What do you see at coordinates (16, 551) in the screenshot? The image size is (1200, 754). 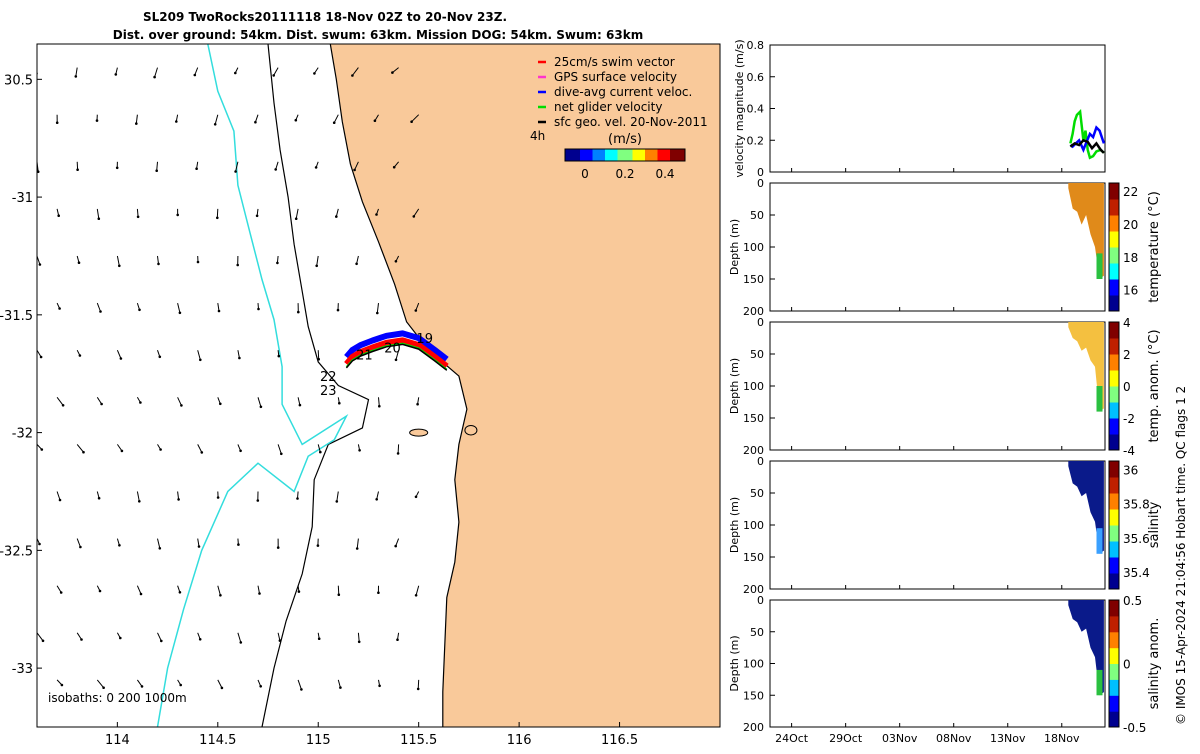 I see `map-y-tick-label: -32.5` at bounding box center [16, 551].